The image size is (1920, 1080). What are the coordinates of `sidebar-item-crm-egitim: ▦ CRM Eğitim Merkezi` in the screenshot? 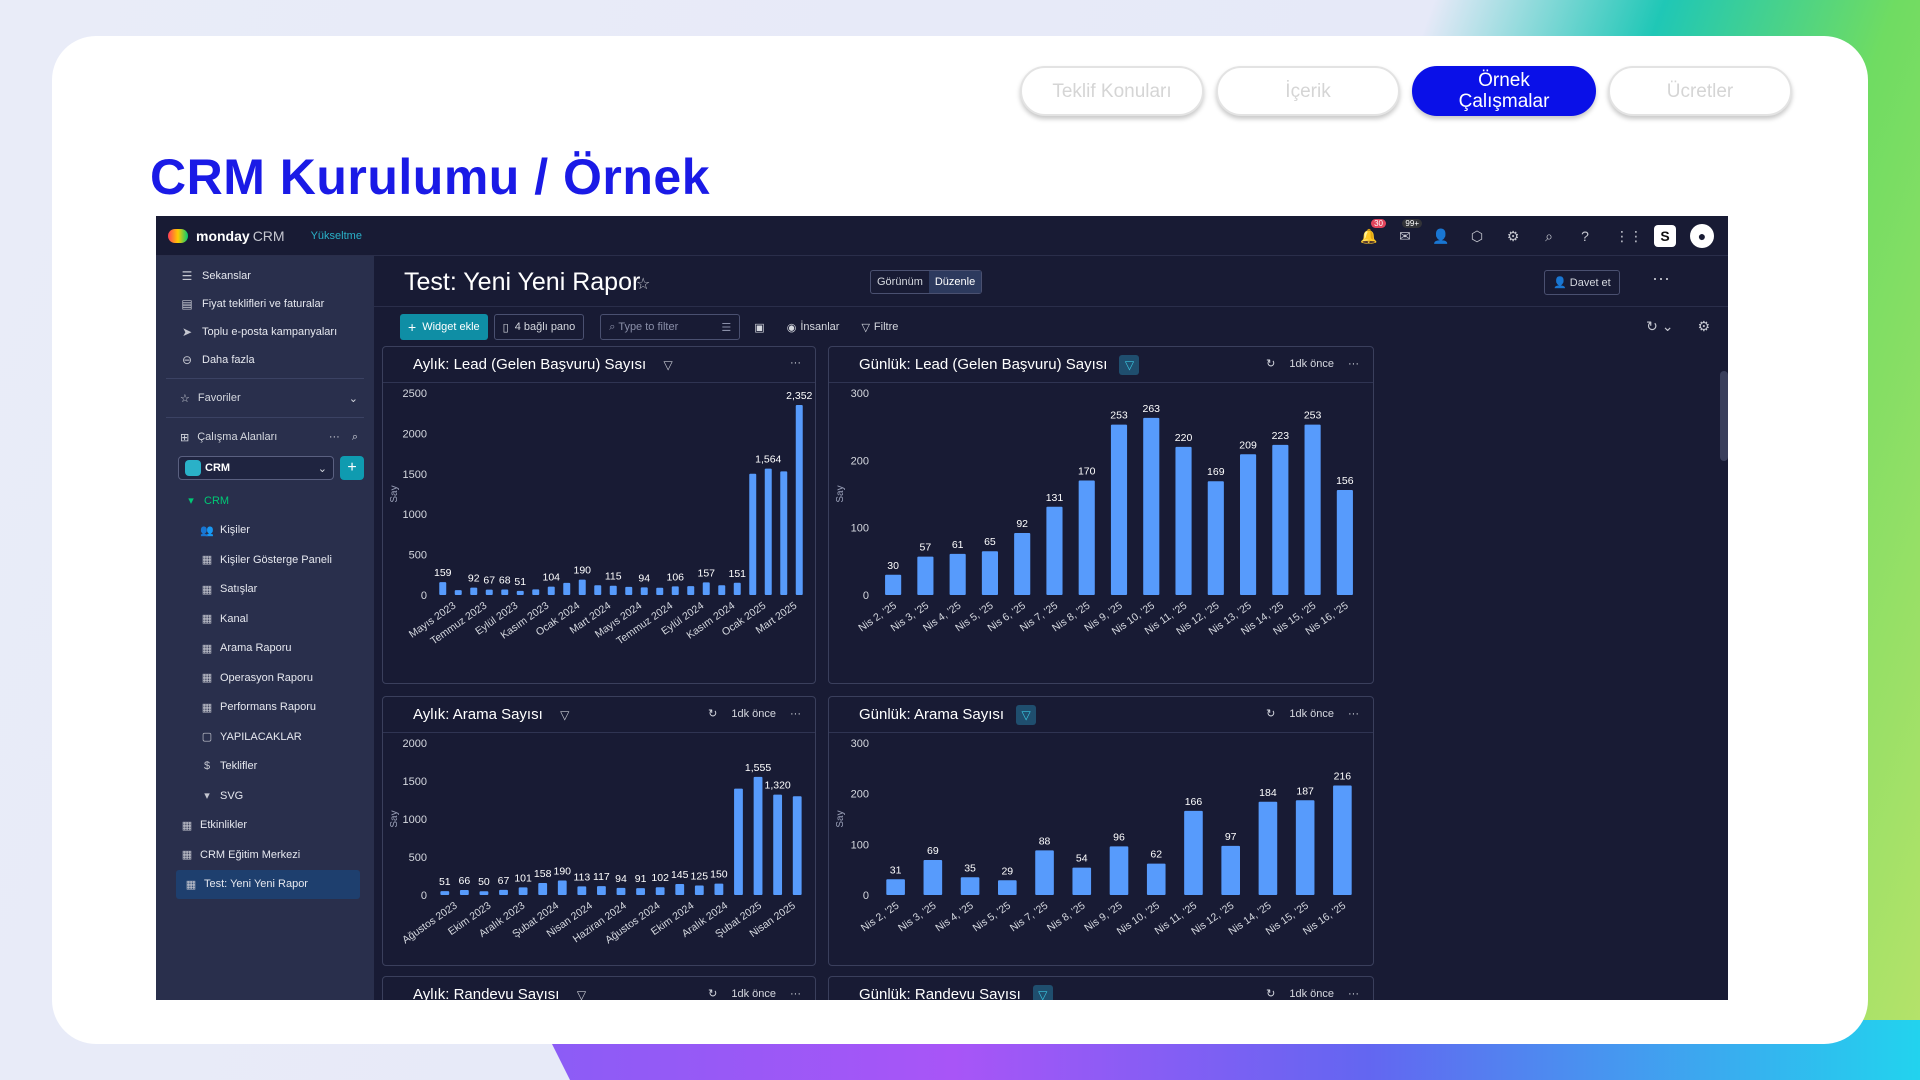 It's located at (265, 855).